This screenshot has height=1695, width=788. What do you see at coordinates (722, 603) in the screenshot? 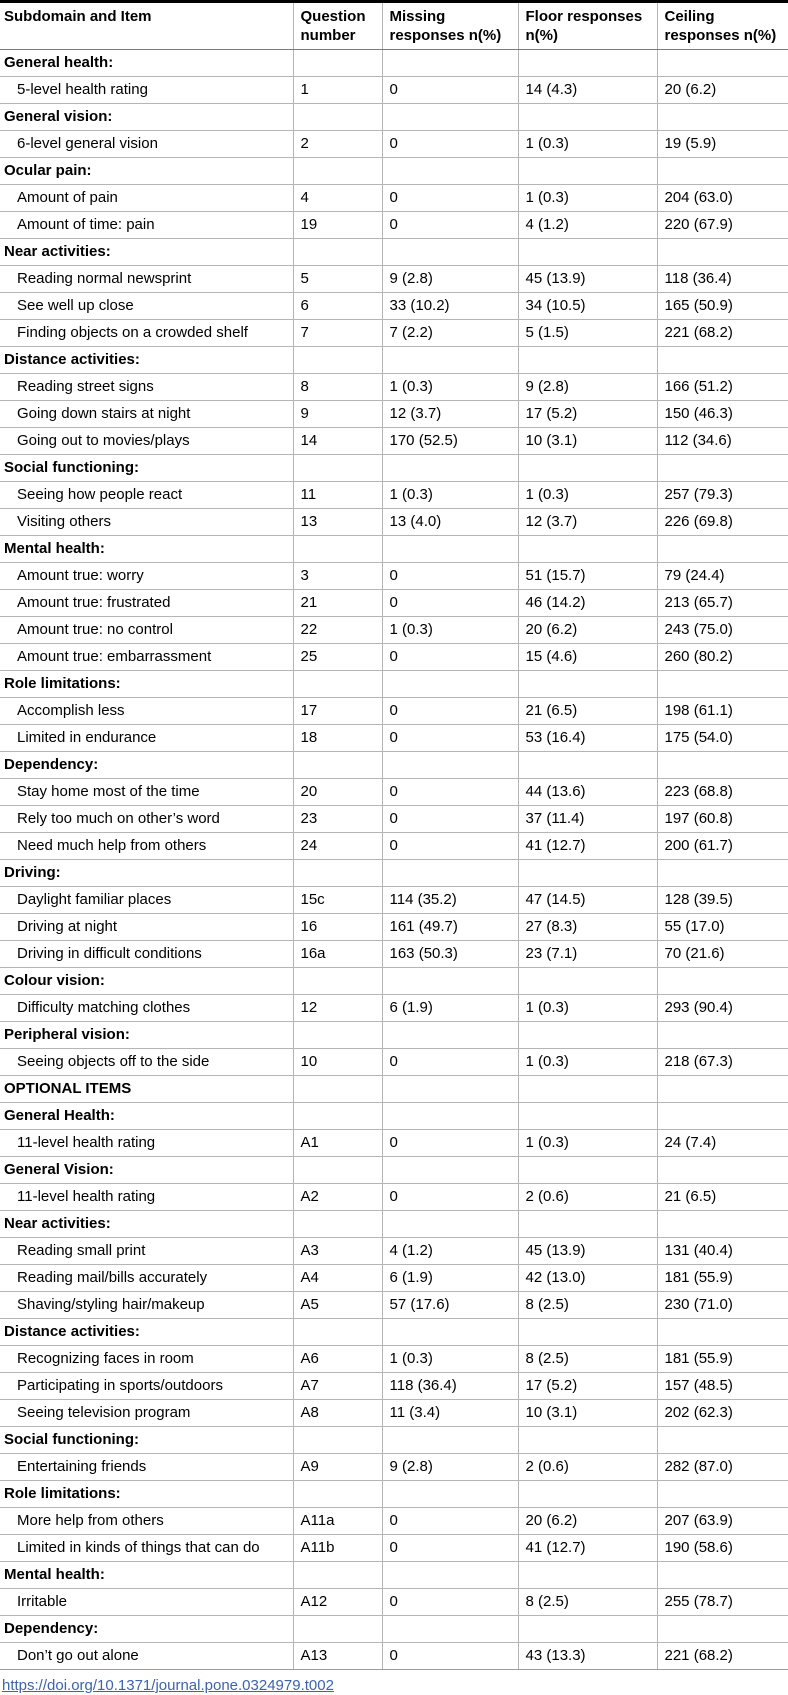
I see `ceiling-responses-cell: 213 (65.7)` at bounding box center [722, 603].